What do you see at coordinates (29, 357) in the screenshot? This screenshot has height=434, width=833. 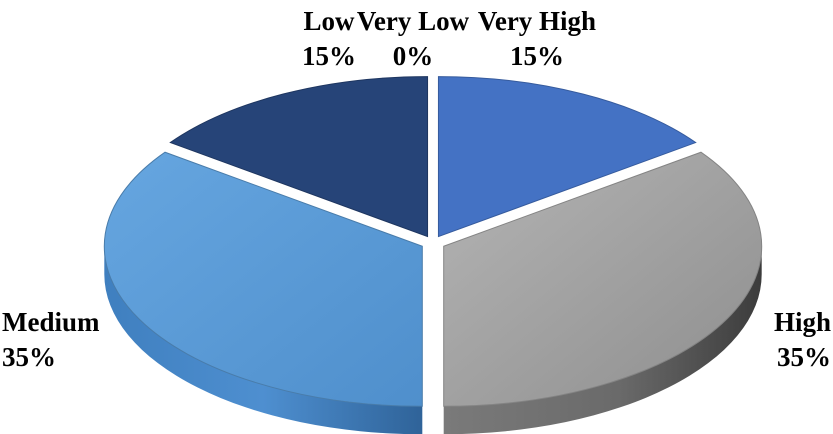 I see `data-label-medium-value: 35%` at bounding box center [29, 357].